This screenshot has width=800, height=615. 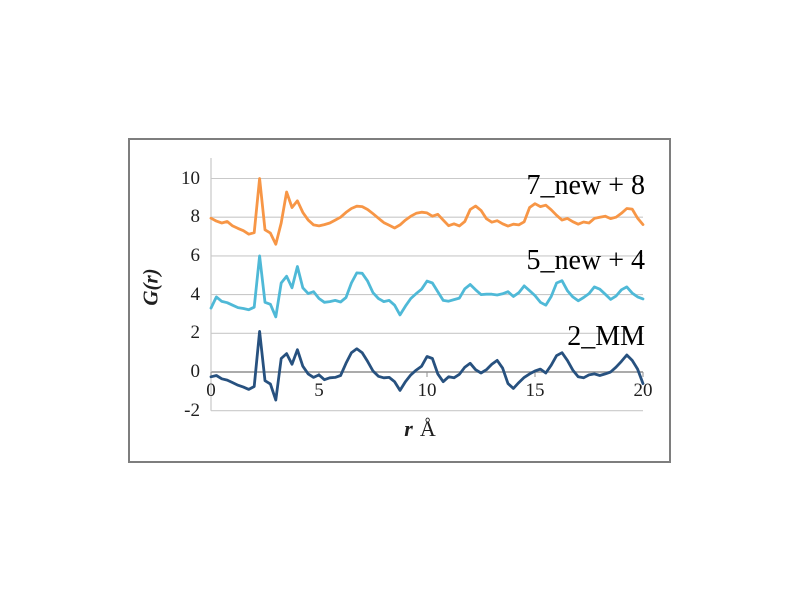 I want to click on y-tick-label: 4, so click(x=195, y=294).